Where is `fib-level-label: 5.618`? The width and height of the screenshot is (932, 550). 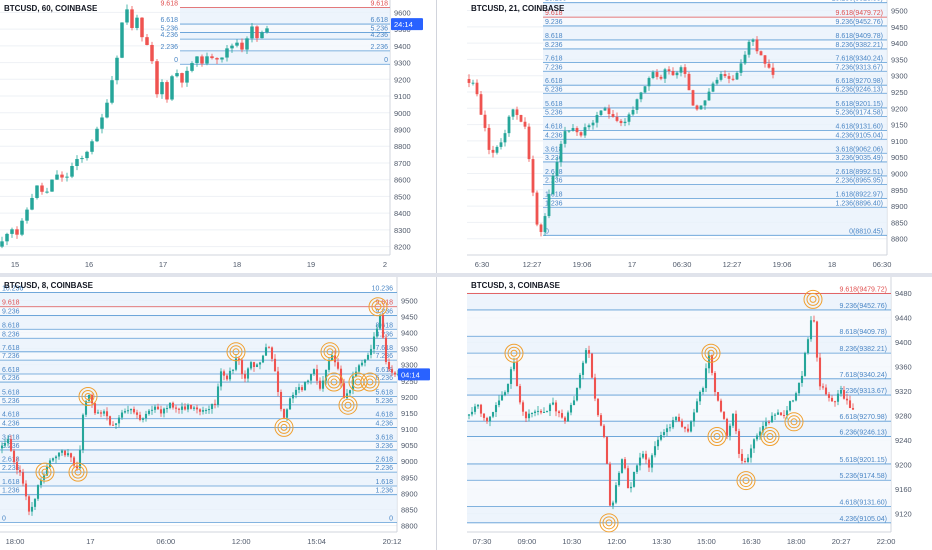 fib-level-label: 5.618 is located at coordinates (554, 104).